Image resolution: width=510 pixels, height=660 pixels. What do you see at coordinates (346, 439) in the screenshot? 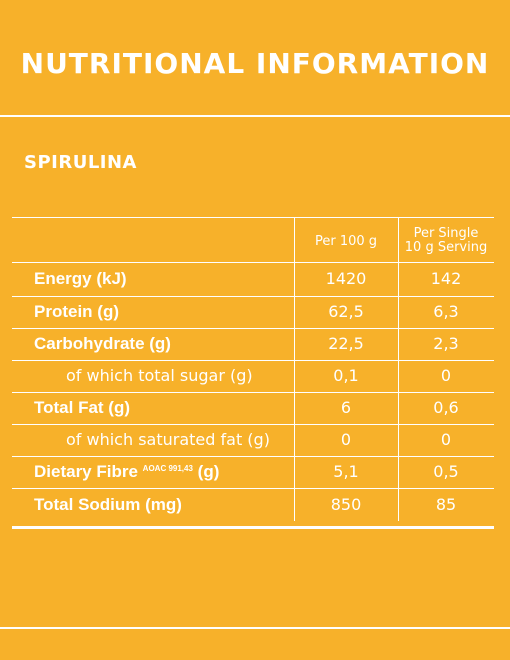
I see `value-saturated-fat-per-100g: 0` at bounding box center [346, 439].